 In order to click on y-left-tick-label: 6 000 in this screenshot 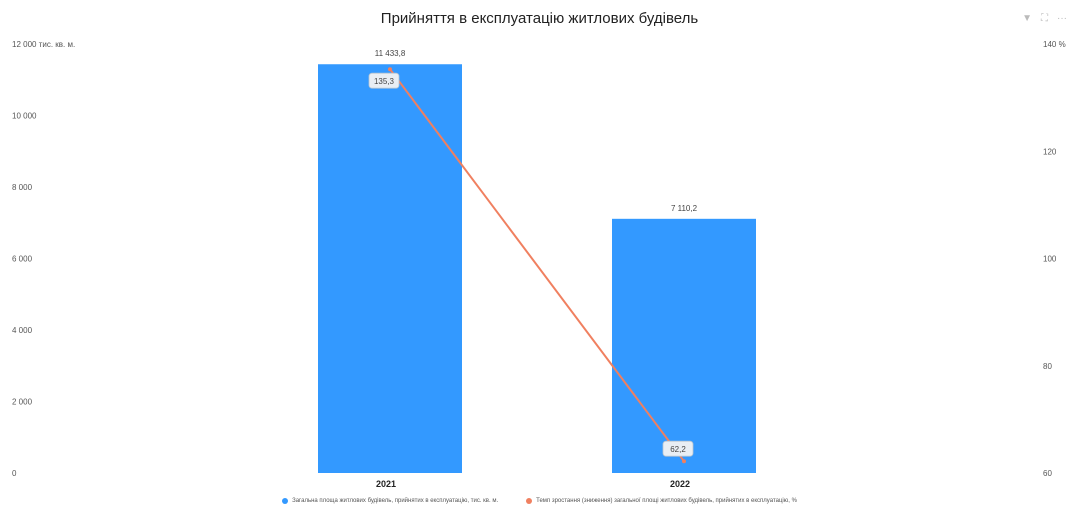, I will do `click(22, 259)`.